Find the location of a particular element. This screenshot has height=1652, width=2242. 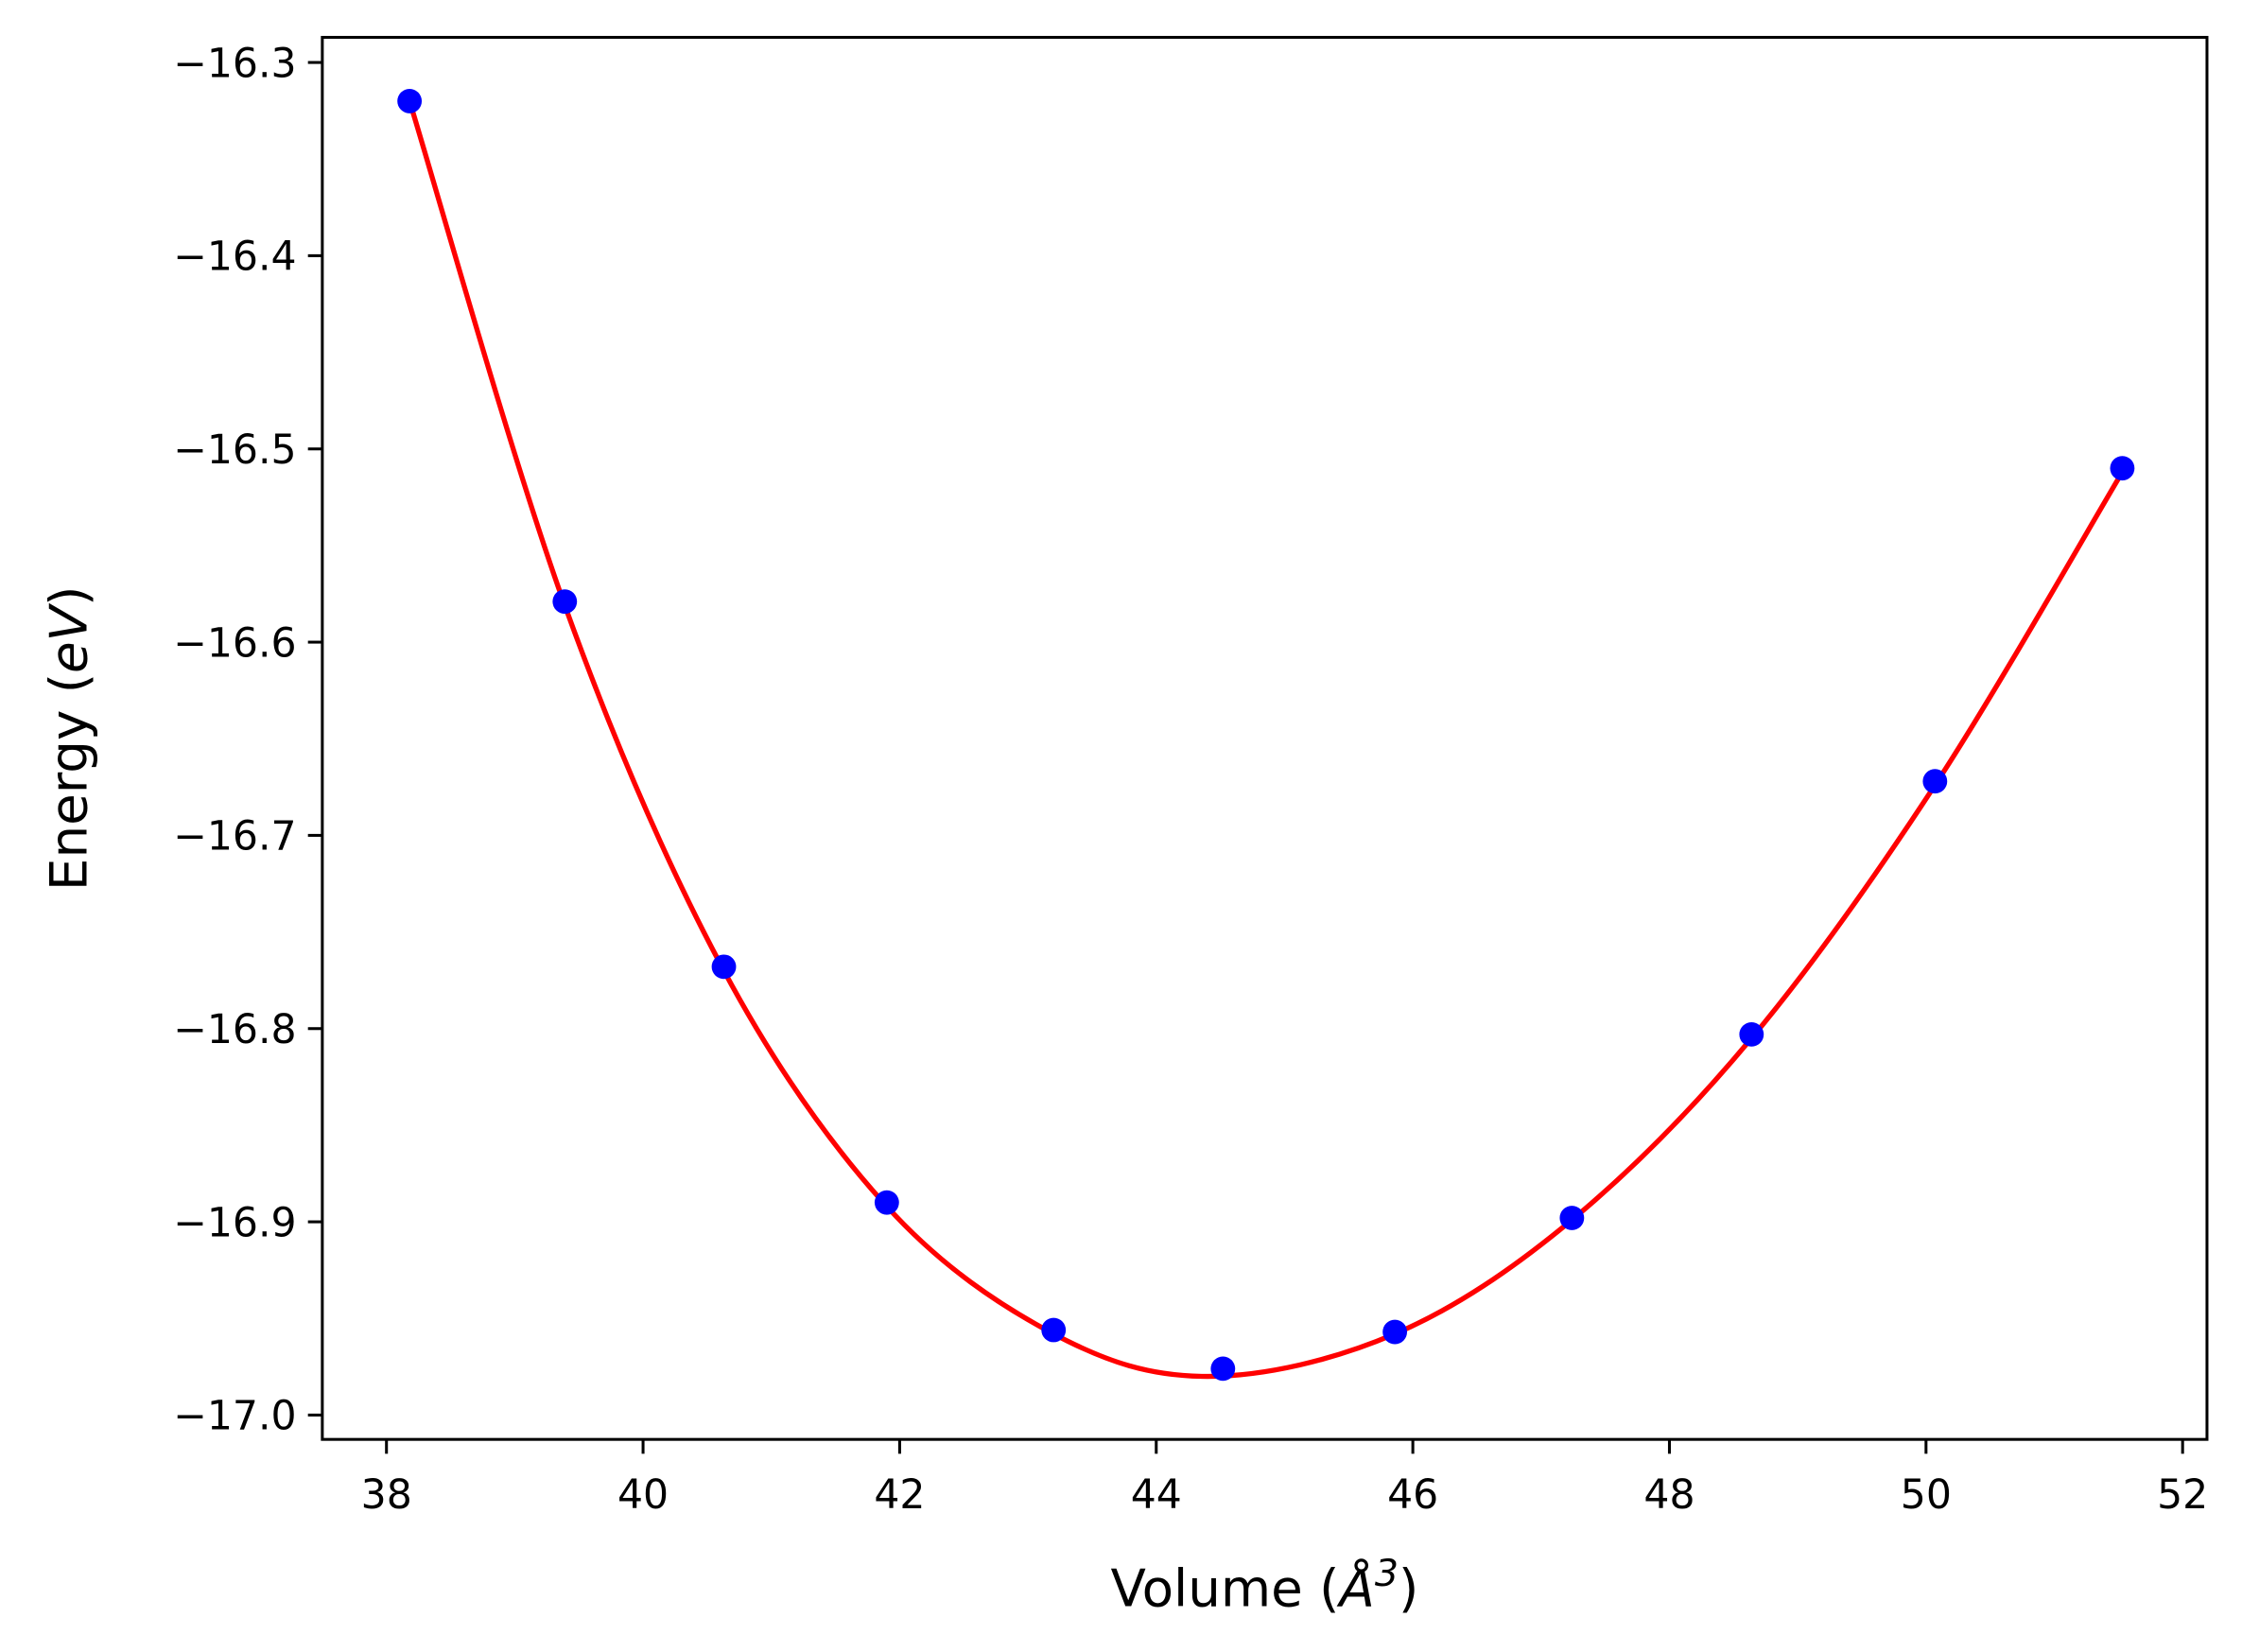

y-axis-label-close: ) is located at coordinates (69, 596).